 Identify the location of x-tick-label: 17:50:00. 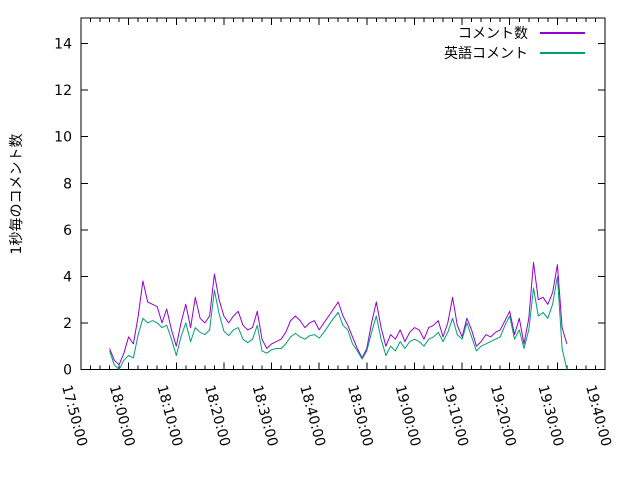
(74, 415).